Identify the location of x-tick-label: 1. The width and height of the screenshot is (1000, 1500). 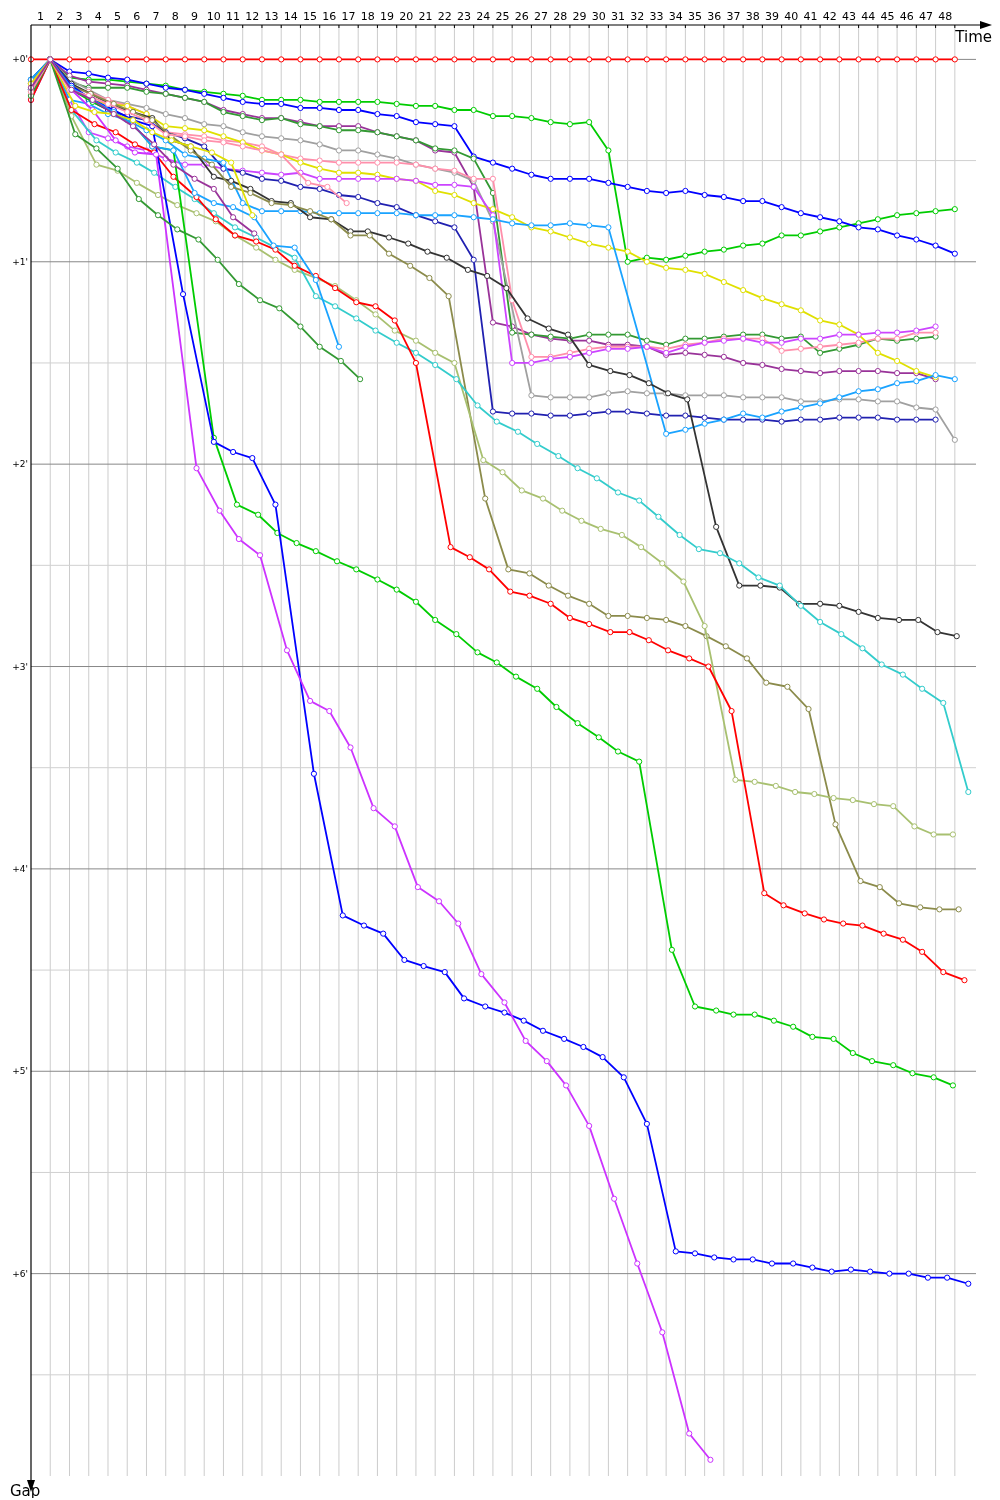
(41, 16).